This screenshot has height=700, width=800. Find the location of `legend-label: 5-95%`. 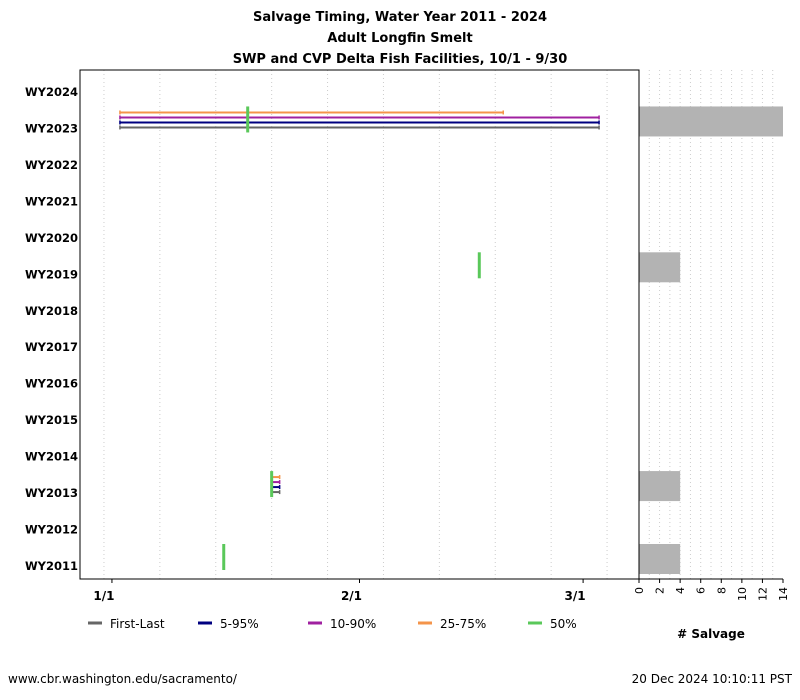

legend-label: 5-95% is located at coordinates (239, 624).